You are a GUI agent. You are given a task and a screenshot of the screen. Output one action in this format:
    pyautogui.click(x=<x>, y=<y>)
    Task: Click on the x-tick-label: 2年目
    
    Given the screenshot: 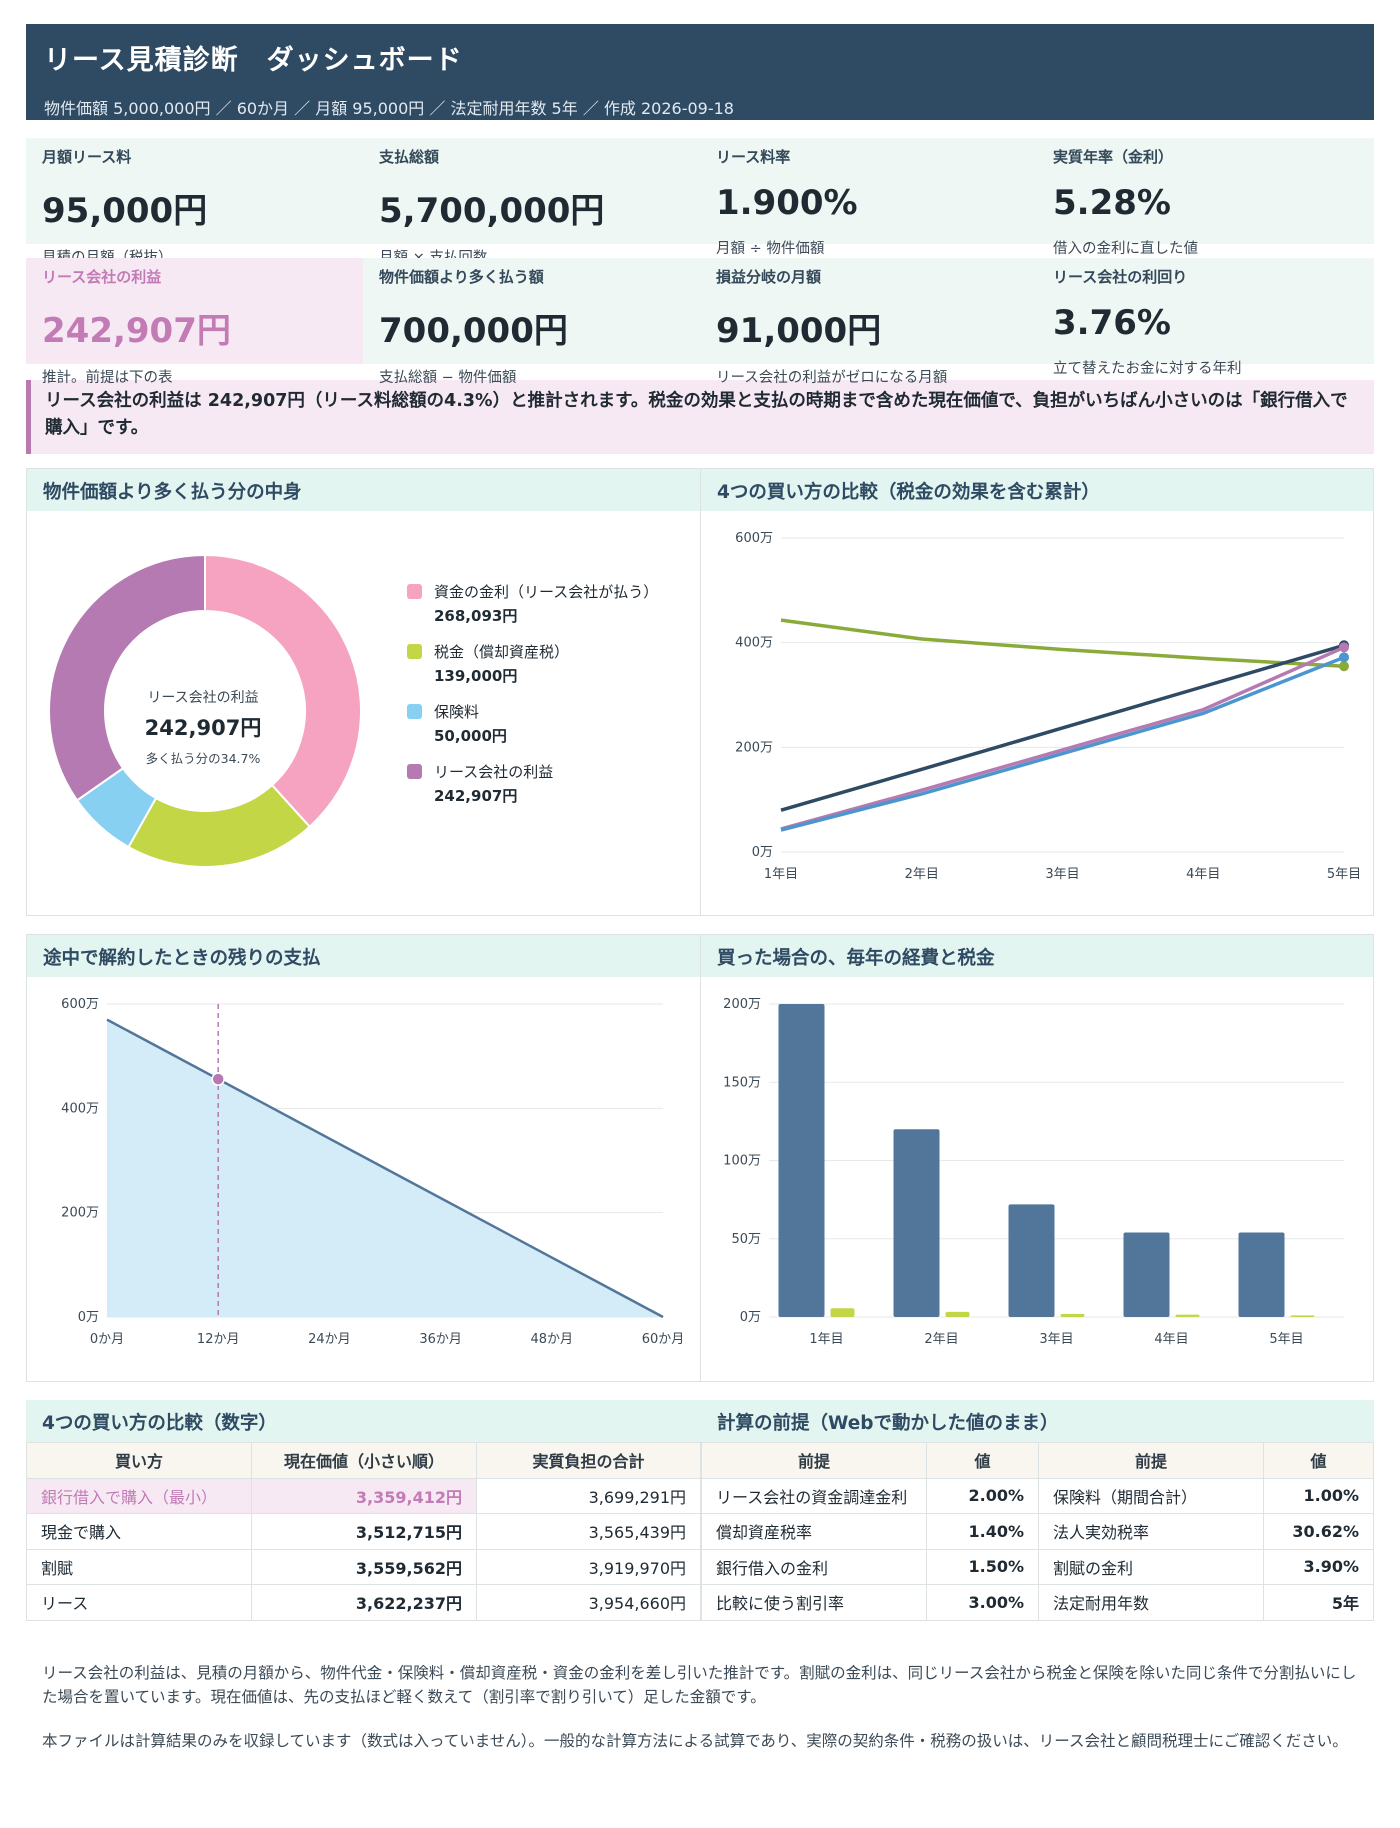 What is the action you would take?
    pyautogui.click(x=922, y=874)
    